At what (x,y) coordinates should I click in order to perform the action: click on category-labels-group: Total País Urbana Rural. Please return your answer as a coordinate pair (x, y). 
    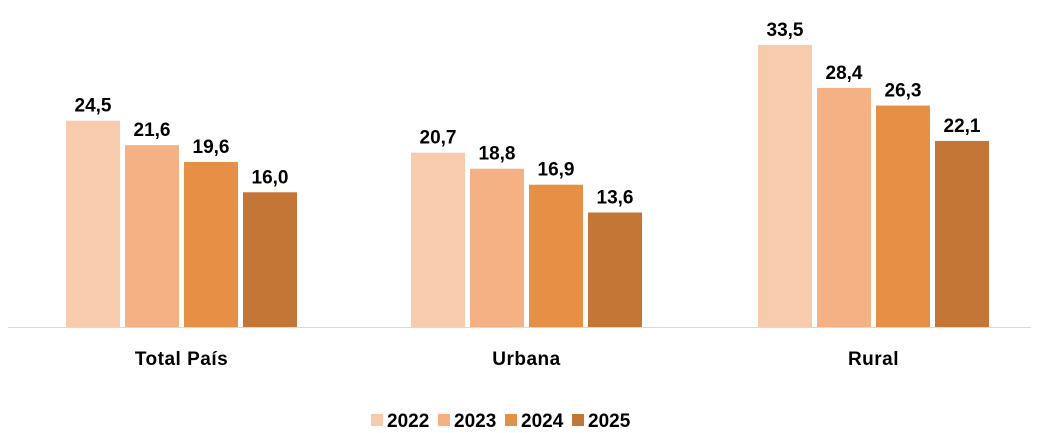
    Looking at the image, I should click on (517, 359).